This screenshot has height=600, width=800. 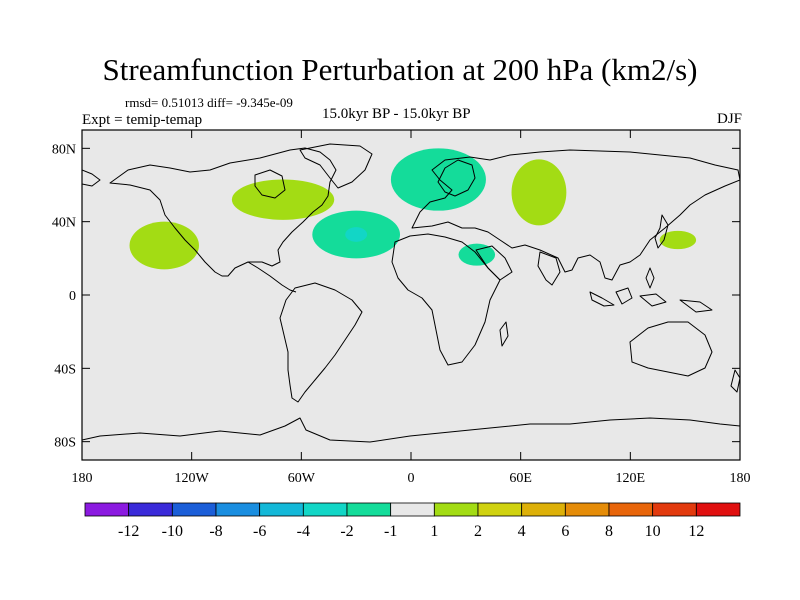 I want to click on colorbar-label: 6, so click(x=565, y=531).